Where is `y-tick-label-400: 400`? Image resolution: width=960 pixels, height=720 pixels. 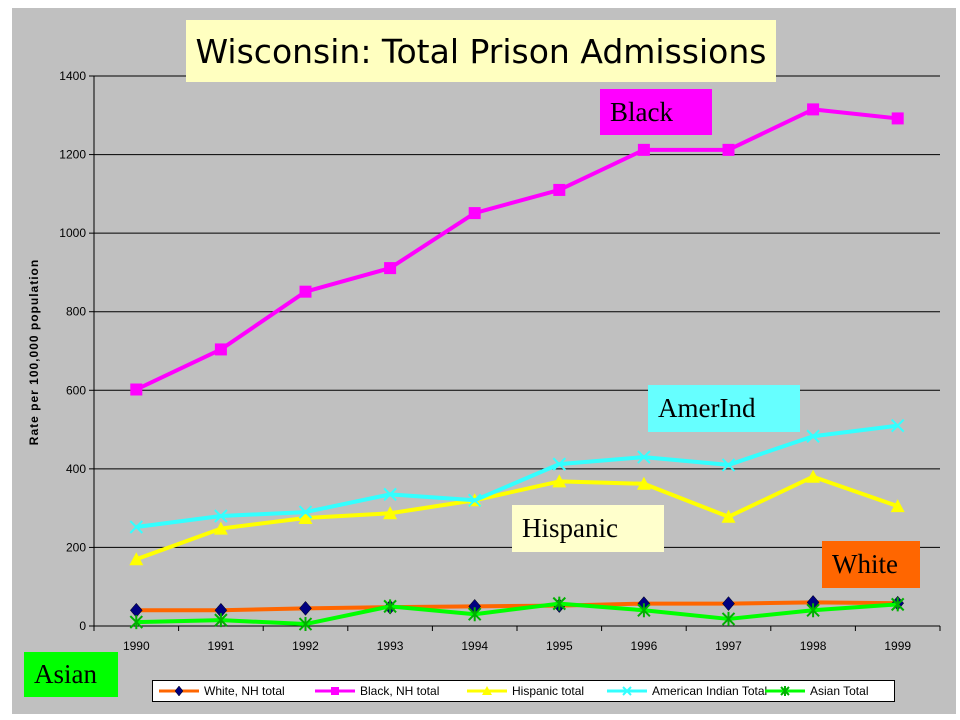
y-tick-label-400: 400 is located at coordinates (76, 469).